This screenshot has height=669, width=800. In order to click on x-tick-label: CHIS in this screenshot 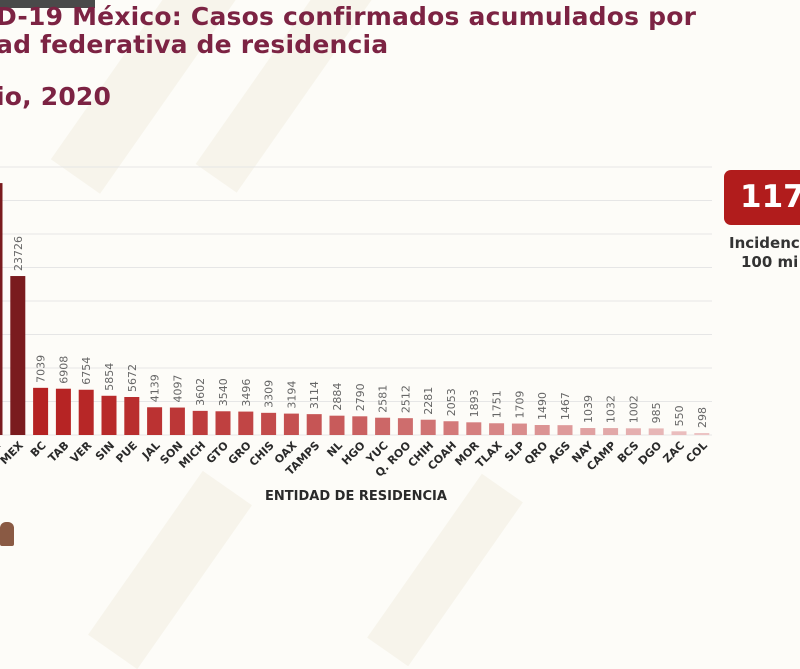, I will do `click(262, 454)`.